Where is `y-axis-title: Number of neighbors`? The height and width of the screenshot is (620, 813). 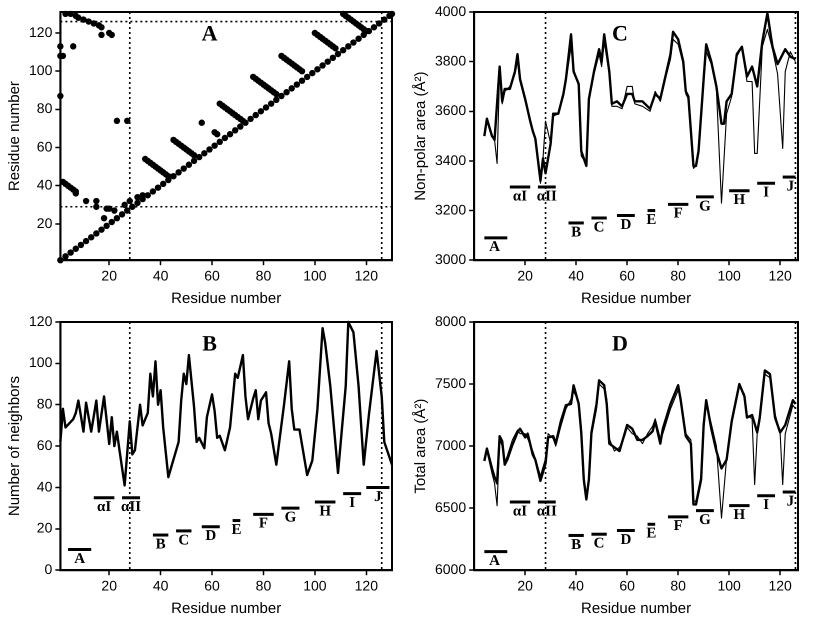
y-axis-title: Number of neighbors is located at coordinates (15, 446).